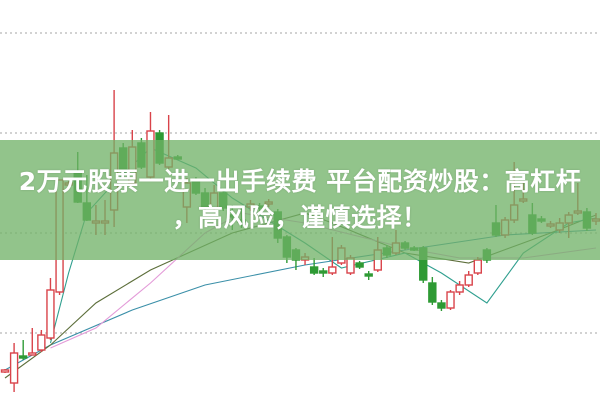  I want to click on banner-line-1: 2万元股票一进一出手续费 平台配资炒股：高杠杆, so click(300, 181).